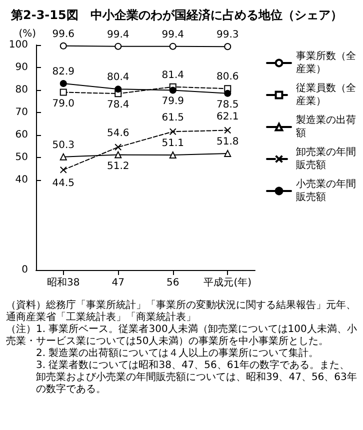 The height and width of the screenshot is (430, 363). I want to click on data-label: 62.1, so click(227, 116).